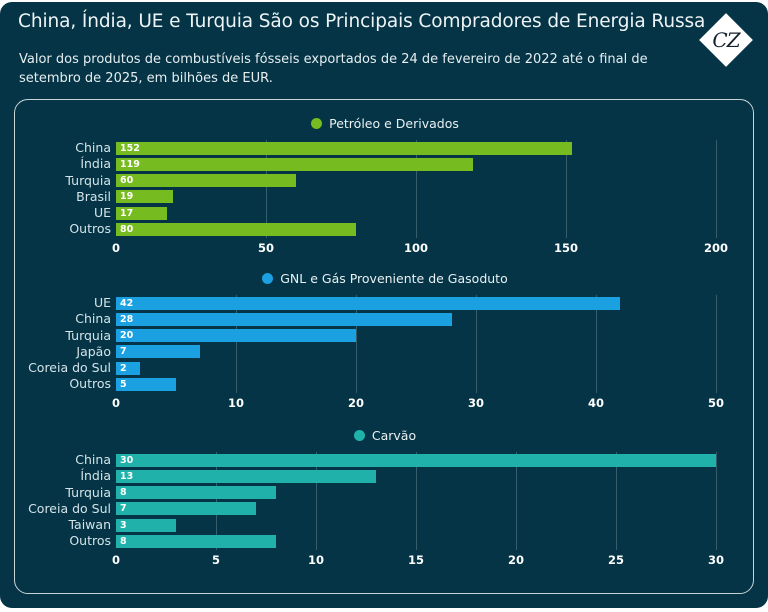  Describe the element at coordinates (596, 402) in the screenshot. I see `x-axis-tick: 40` at that location.